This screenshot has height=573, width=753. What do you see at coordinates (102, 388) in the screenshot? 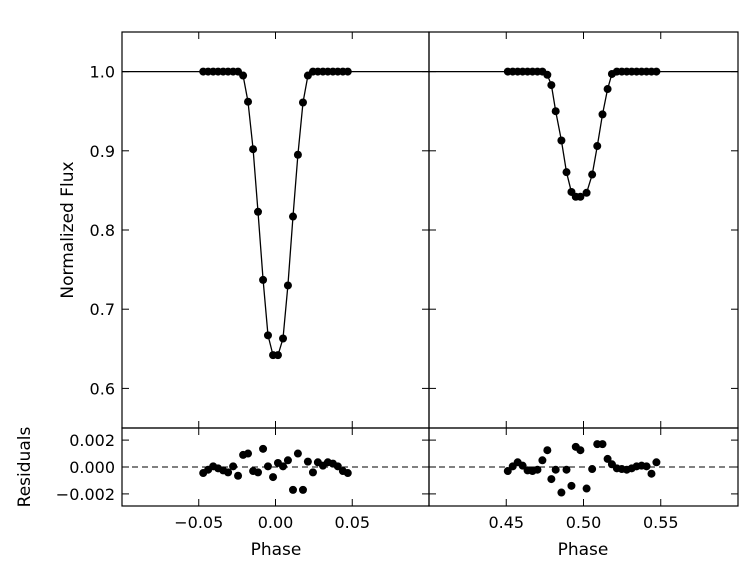
I see `y-tick-label: 0.6` at bounding box center [102, 388].